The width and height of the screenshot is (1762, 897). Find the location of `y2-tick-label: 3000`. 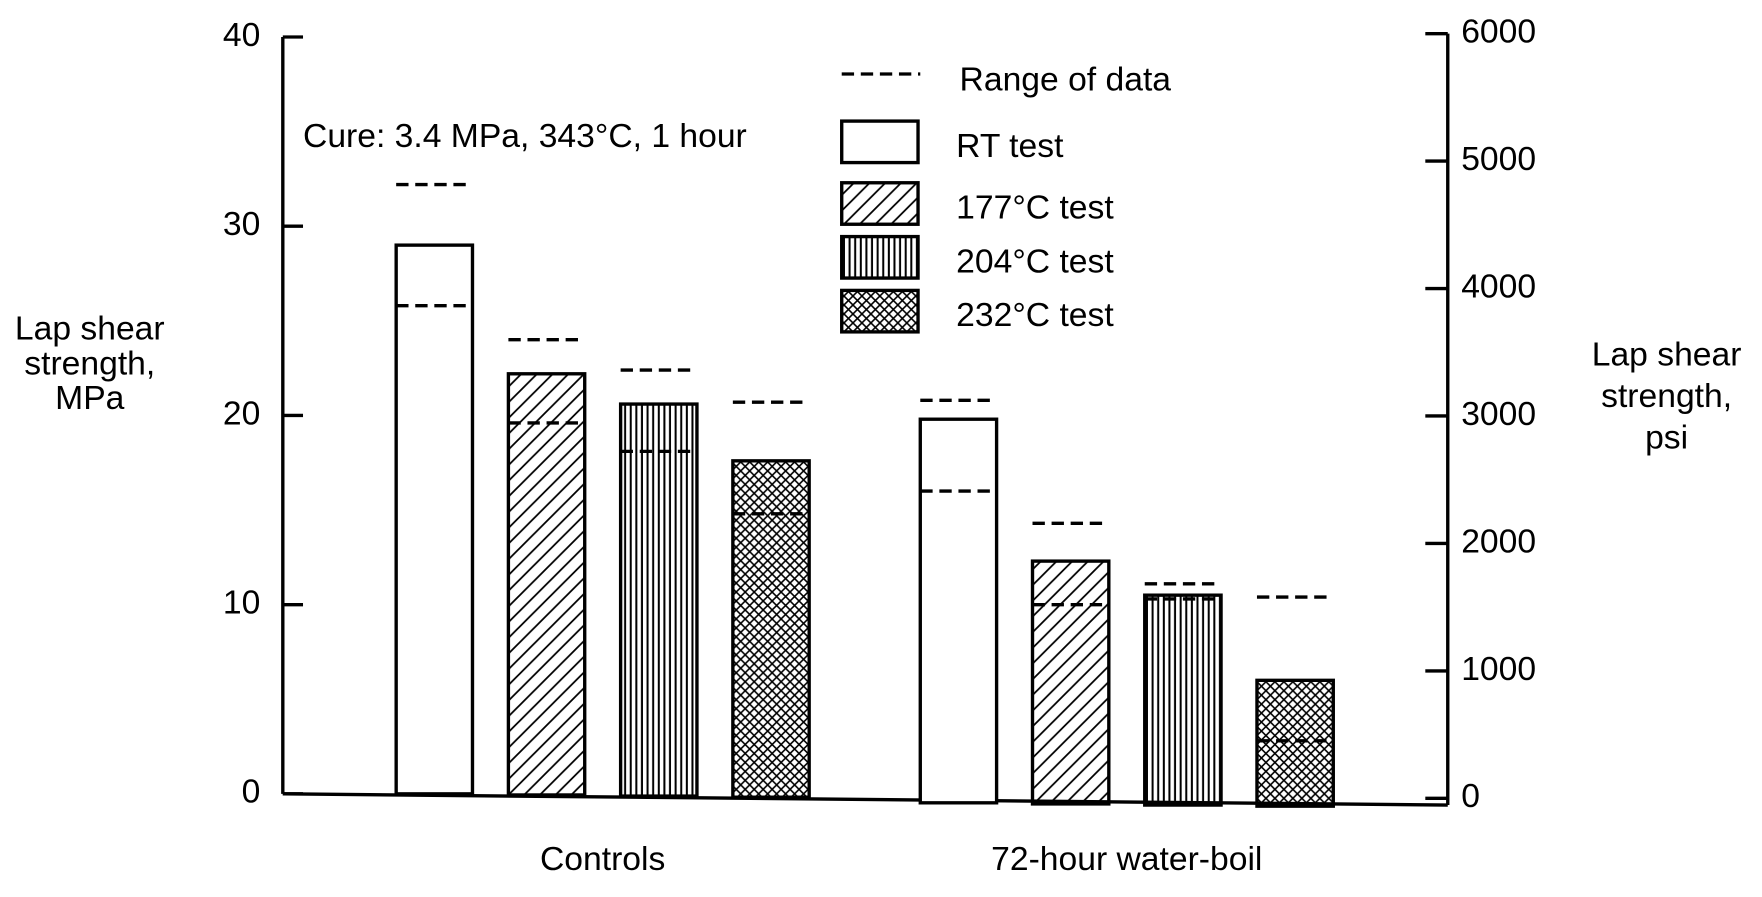

y2-tick-label: 3000 is located at coordinates (1498, 414).